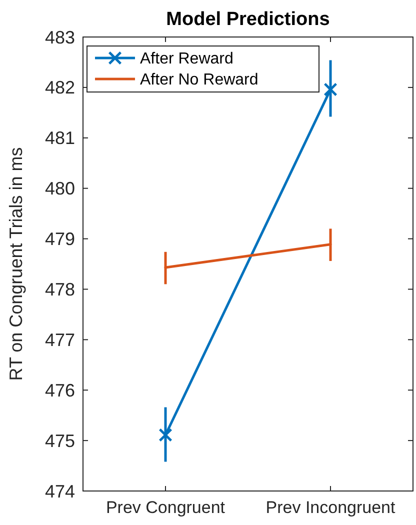 This screenshot has width=416, height=525. I want to click on legend-label: After Reward, so click(187, 59).